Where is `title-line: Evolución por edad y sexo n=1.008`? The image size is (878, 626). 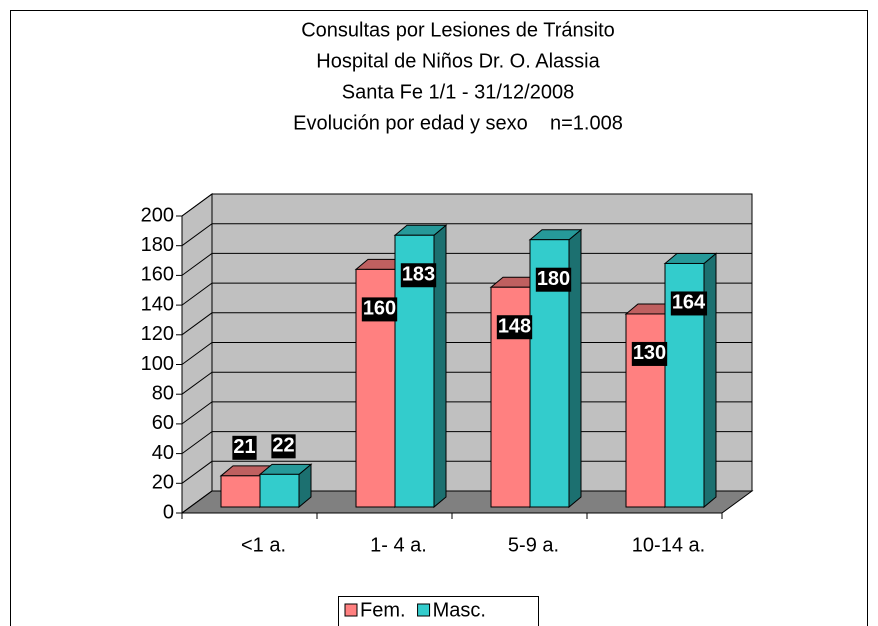
title-line: Evolución por edad y sexo n=1.008 is located at coordinates (458, 123).